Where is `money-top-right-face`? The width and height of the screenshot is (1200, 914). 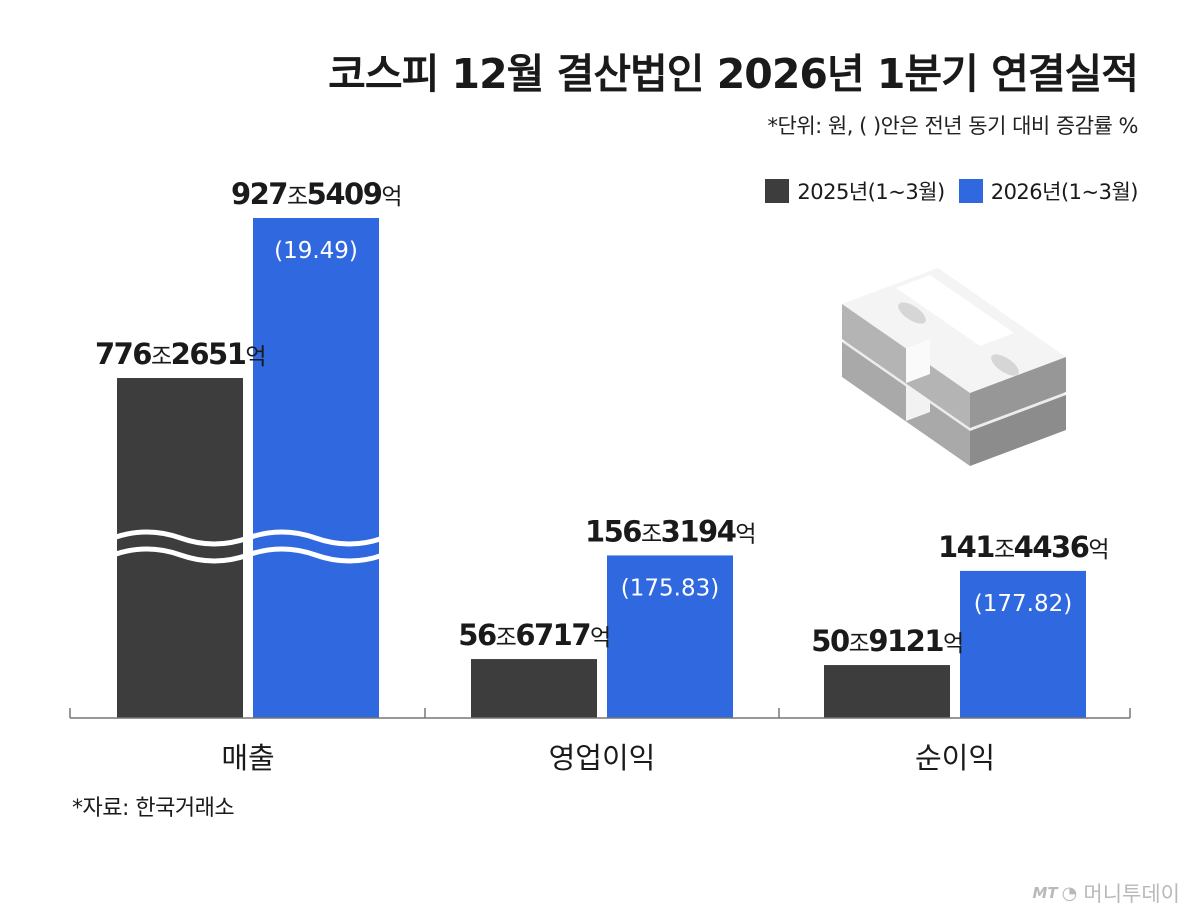 money-top-right-face is located at coordinates (1018, 392).